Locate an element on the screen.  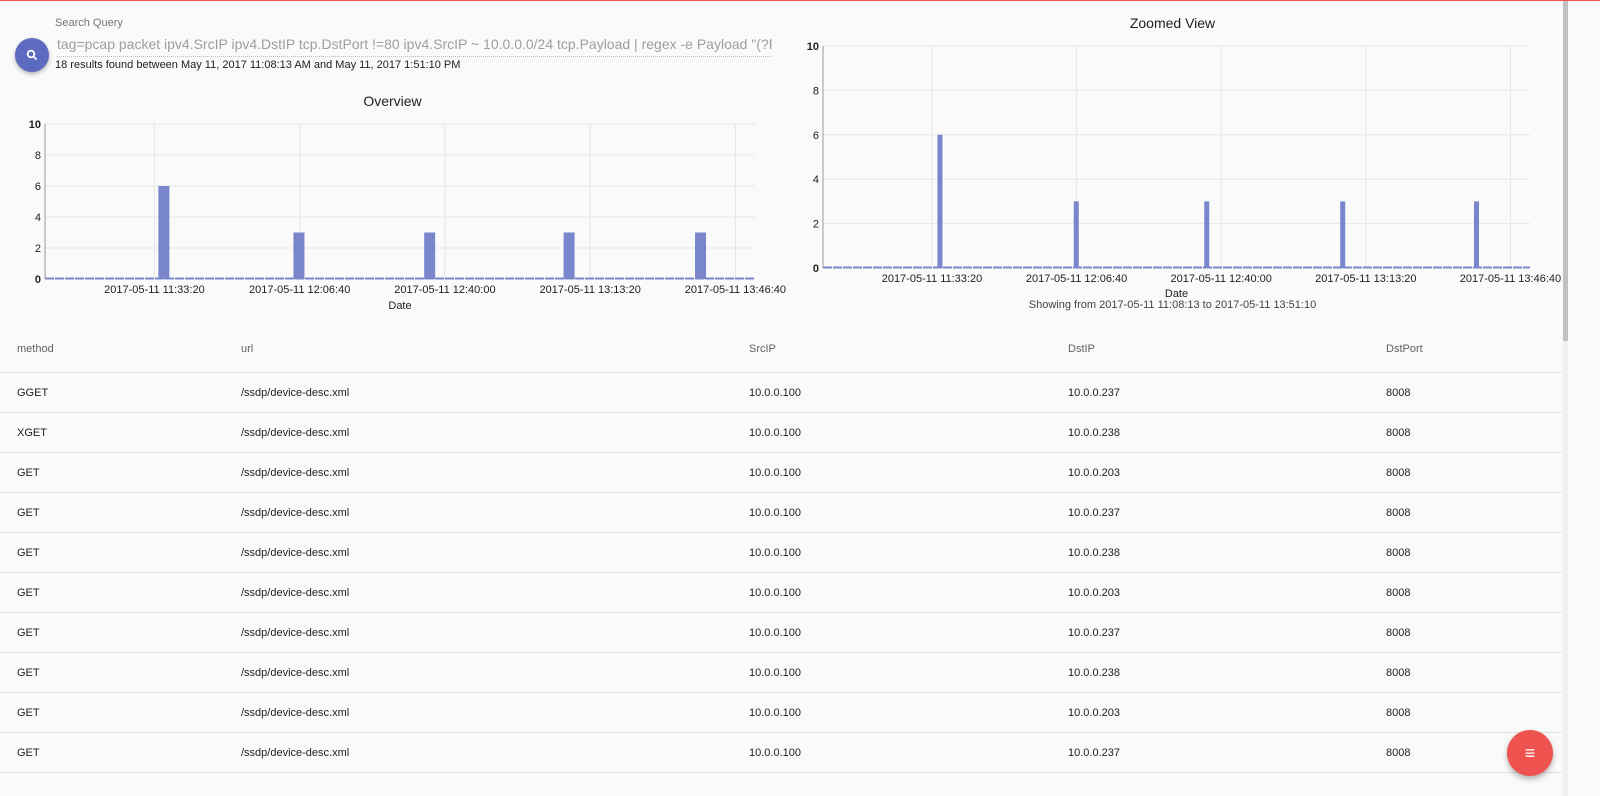
search-button is located at coordinates (32, 55).